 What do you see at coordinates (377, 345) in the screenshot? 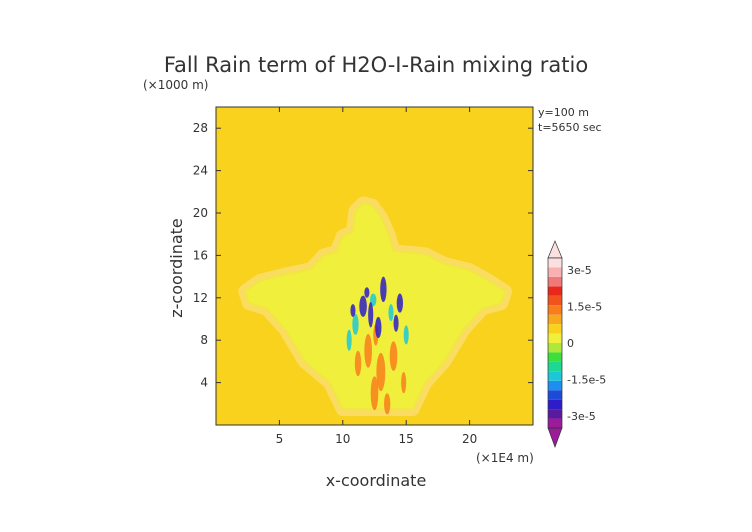
I see `convective-cells` at bounding box center [377, 345].